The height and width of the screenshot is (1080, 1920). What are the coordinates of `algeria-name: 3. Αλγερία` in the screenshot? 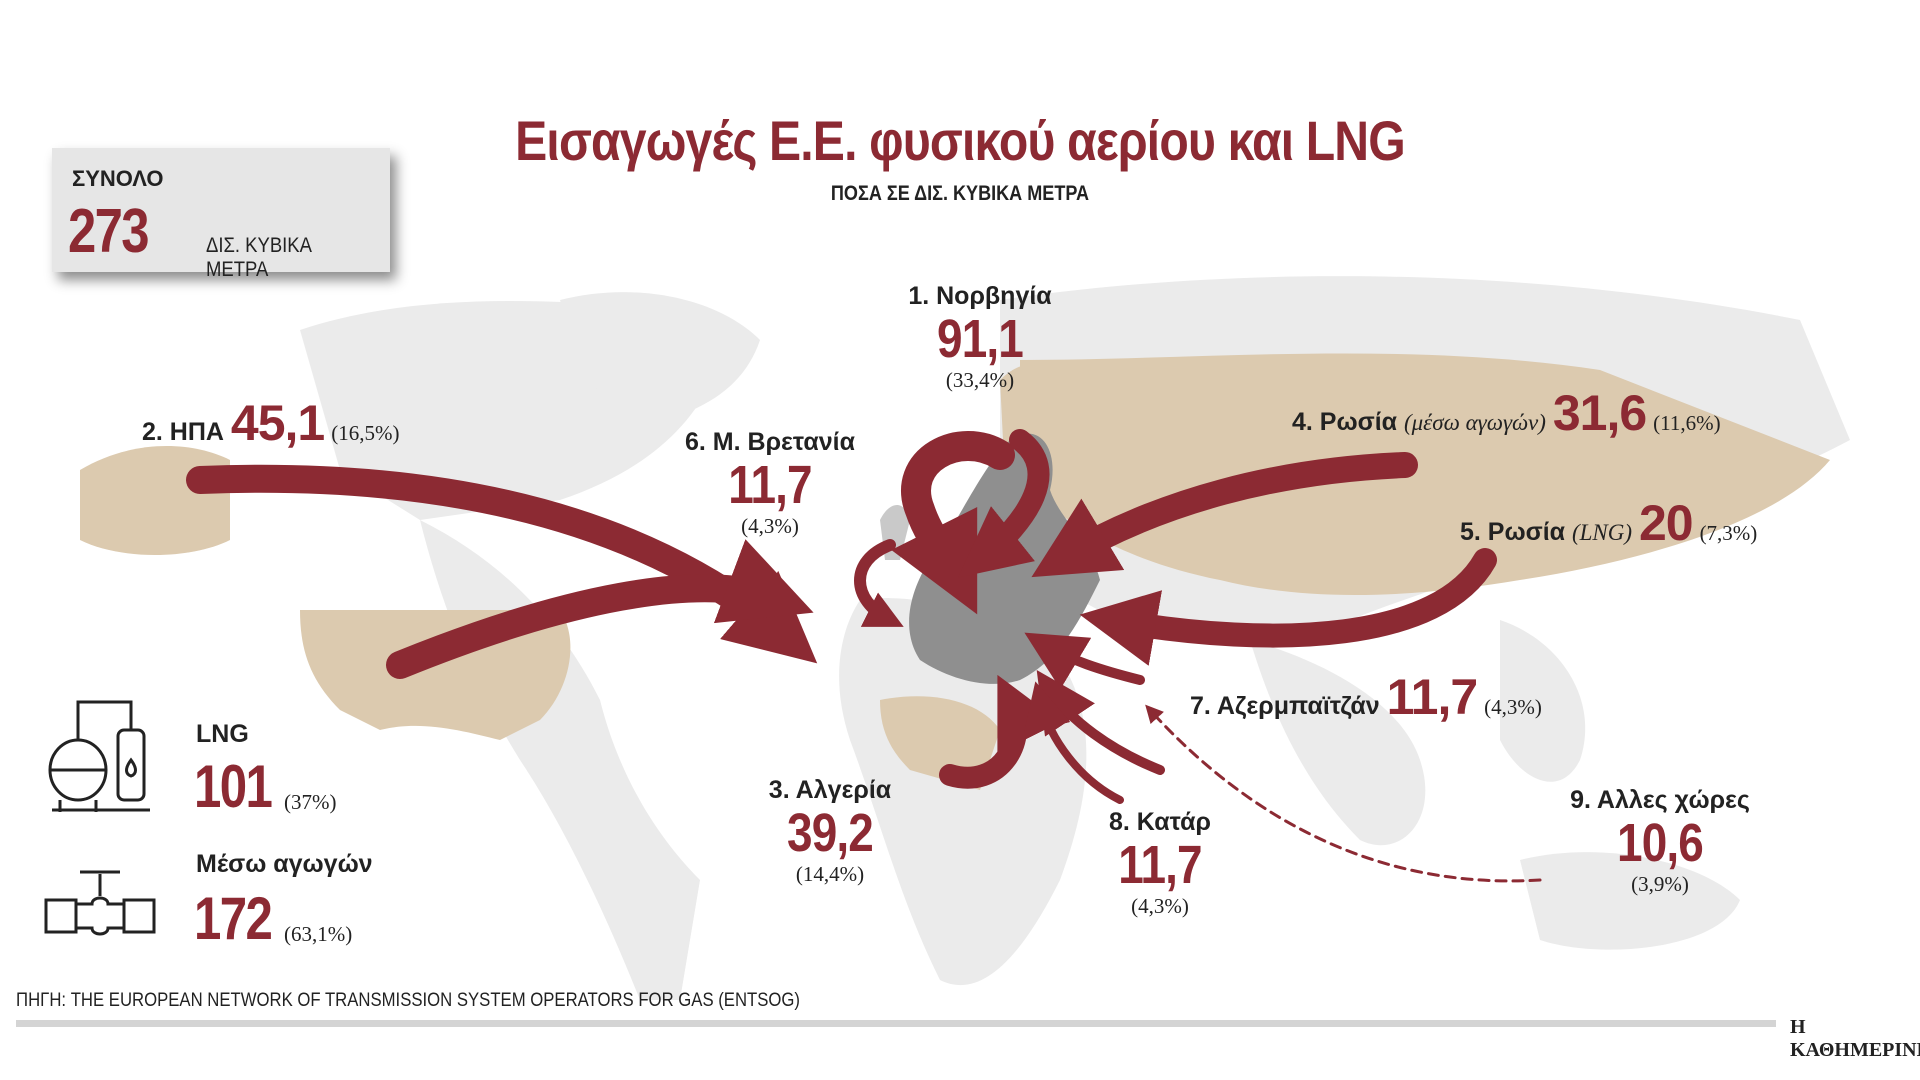 It's located at (830, 790).